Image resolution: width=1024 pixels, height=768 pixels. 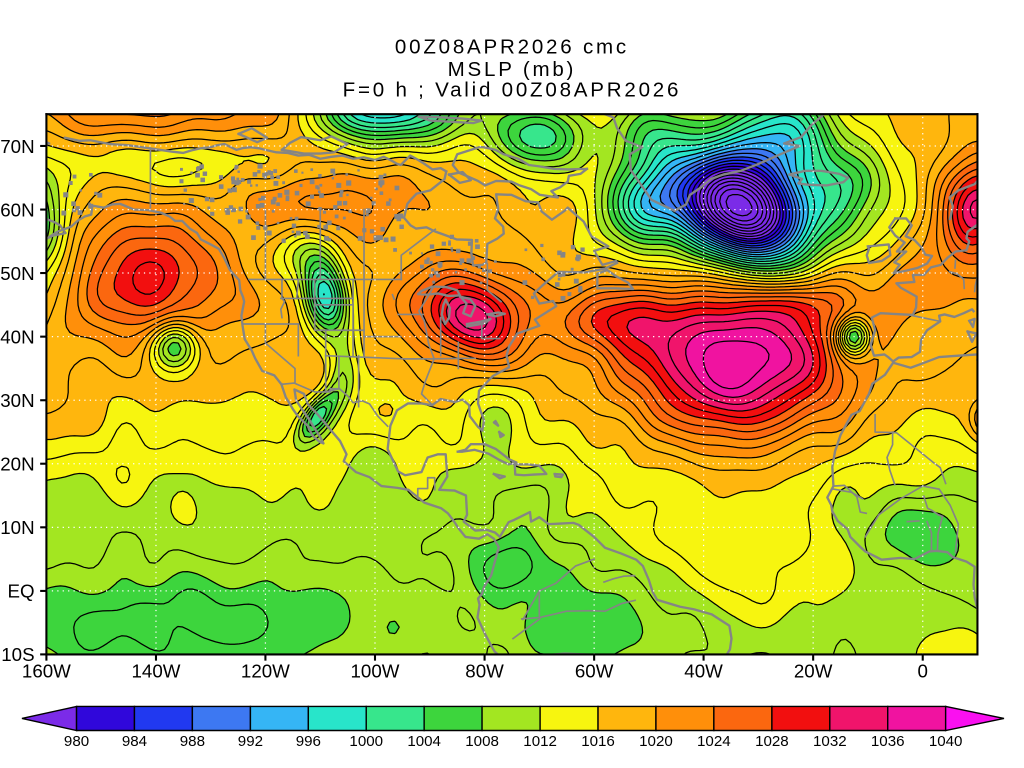 I want to click on svg-text: 40W, so click(x=703, y=671).